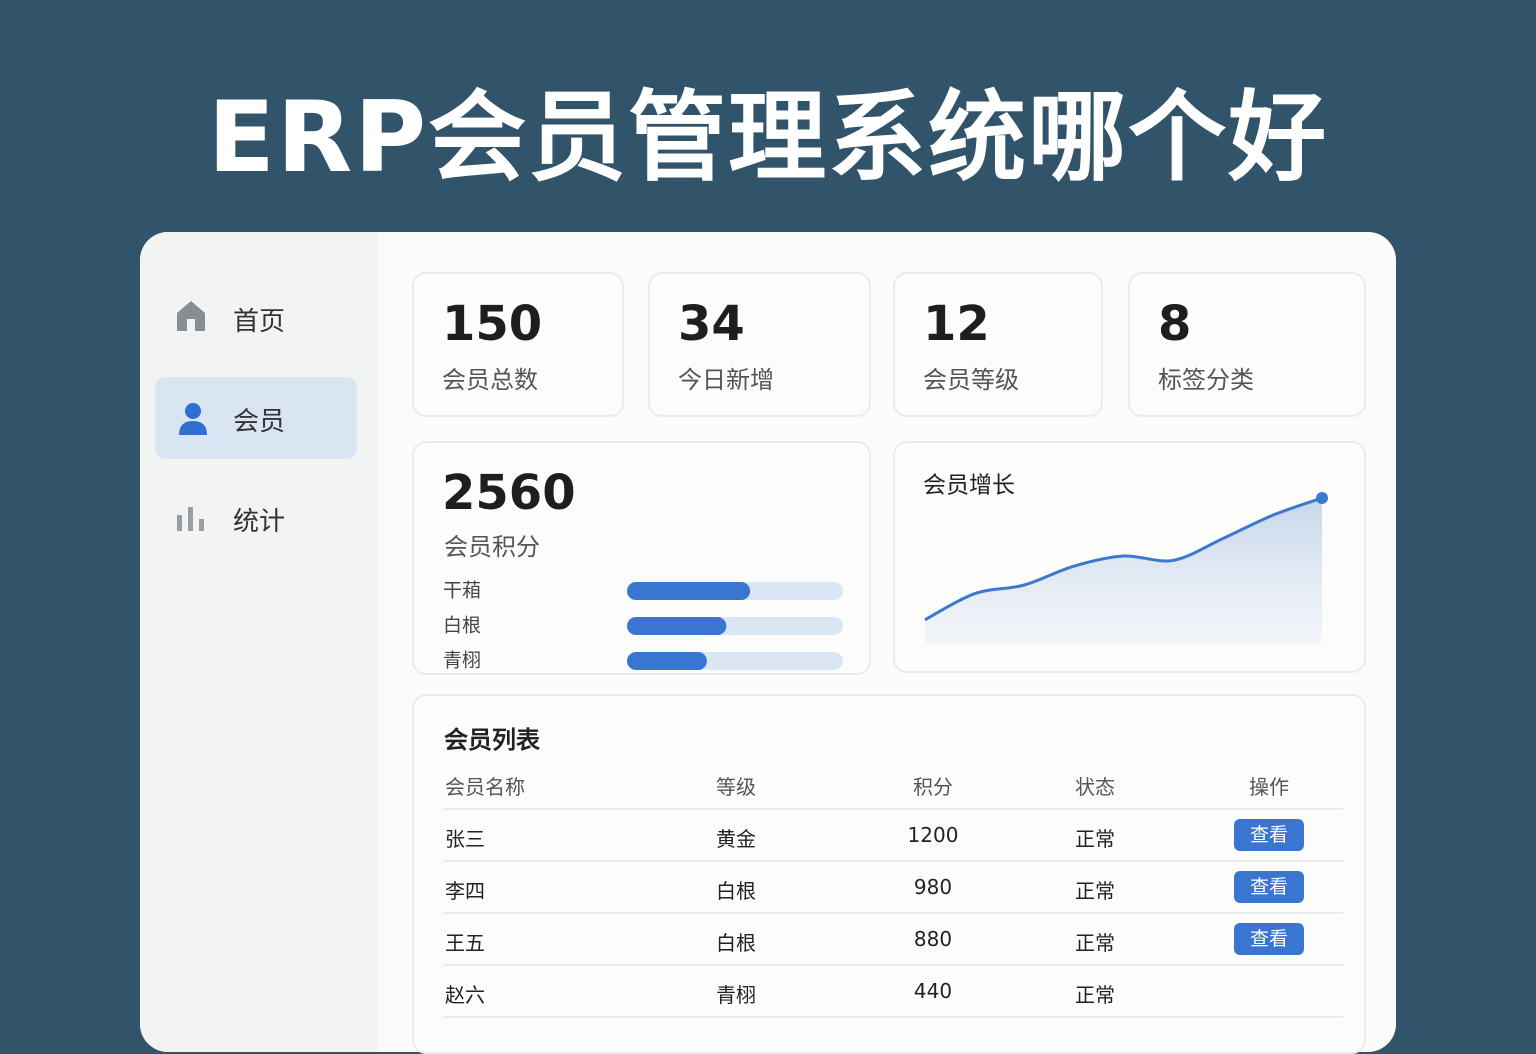 This screenshot has height=1054, width=1536. What do you see at coordinates (465, 943) in the screenshot?
I see `table-cell: 王五` at bounding box center [465, 943].